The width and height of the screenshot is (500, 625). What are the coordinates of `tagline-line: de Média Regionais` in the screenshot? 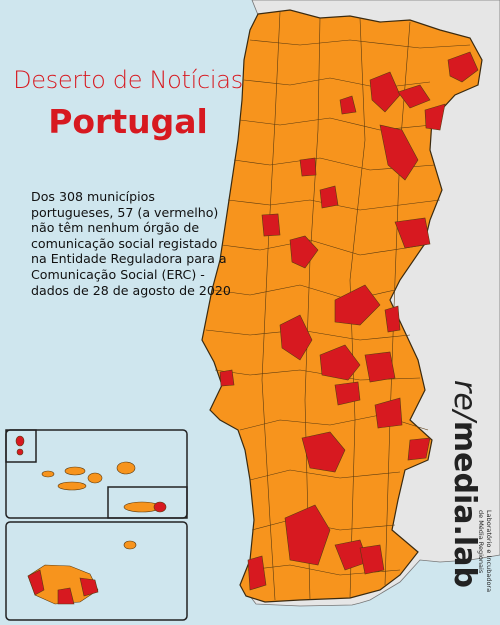 It's located at (481, 542).